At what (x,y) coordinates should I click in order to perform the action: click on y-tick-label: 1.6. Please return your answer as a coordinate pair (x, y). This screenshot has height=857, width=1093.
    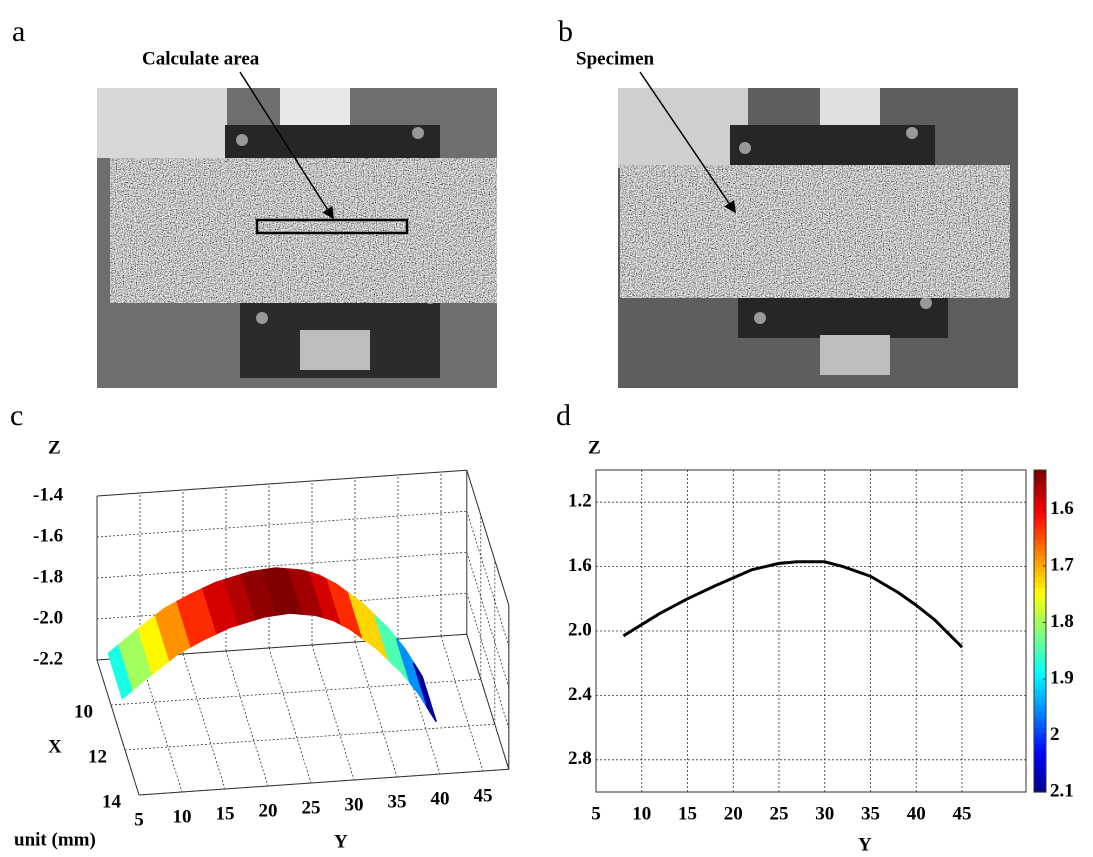
    Looking at the image, I should click on (580, 565).